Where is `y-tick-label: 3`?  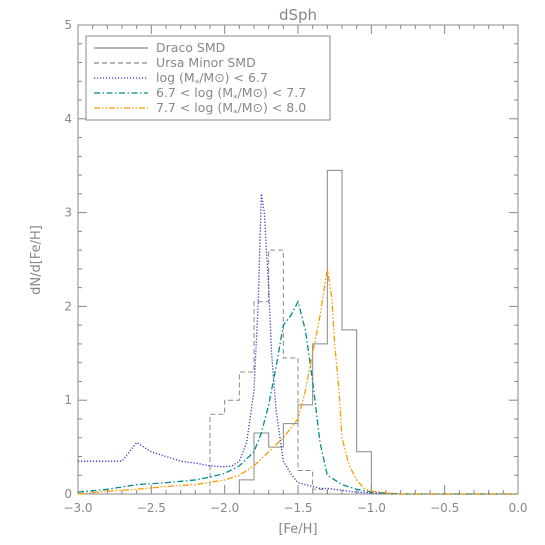
y-tick-label: 3 is located at coordinates (68, 213).